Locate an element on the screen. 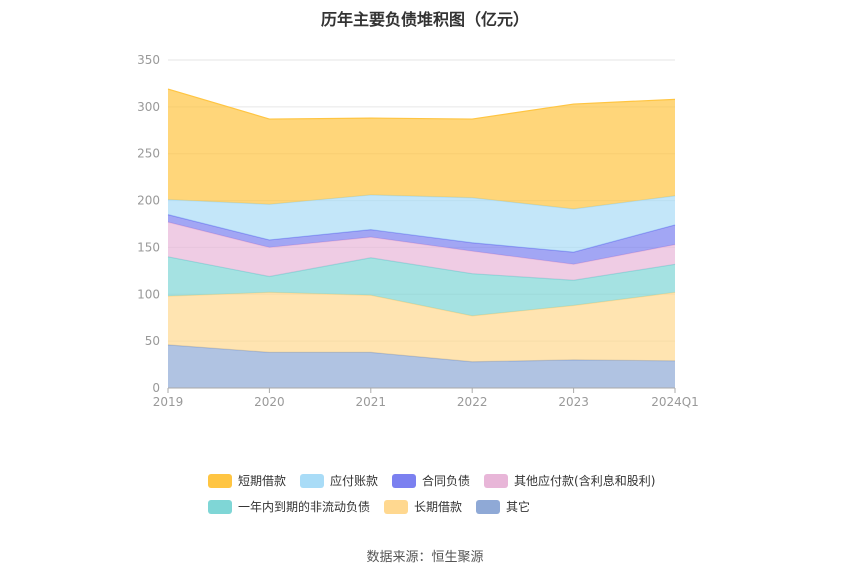  legend-item: 其他应付款(含利息和股利) is located at coordinates (569, 480).